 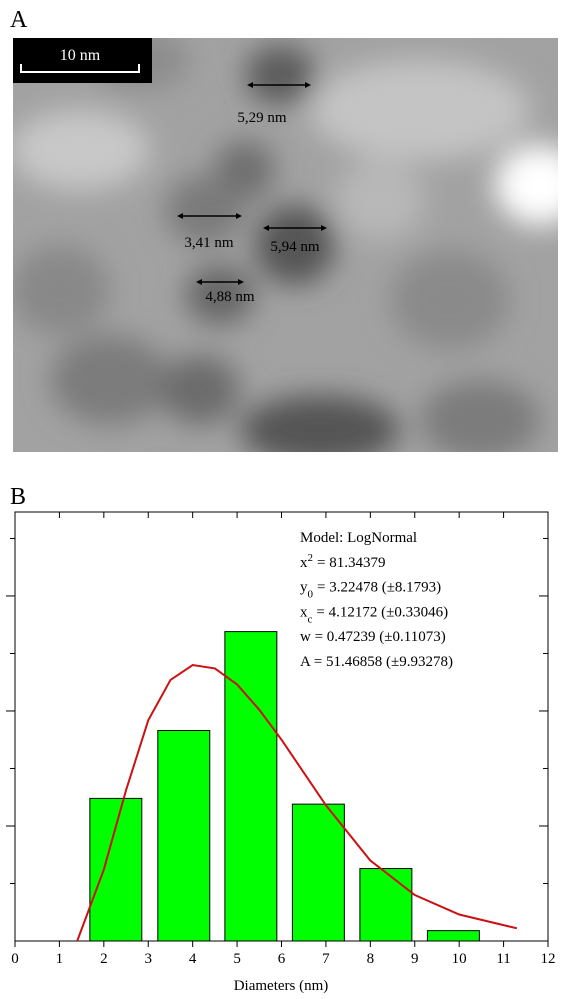 What do you see at coordinates (80, 55) in the screenshot?
I see `scale-bar-label: 10 nm` at bounding box center [80, 55].